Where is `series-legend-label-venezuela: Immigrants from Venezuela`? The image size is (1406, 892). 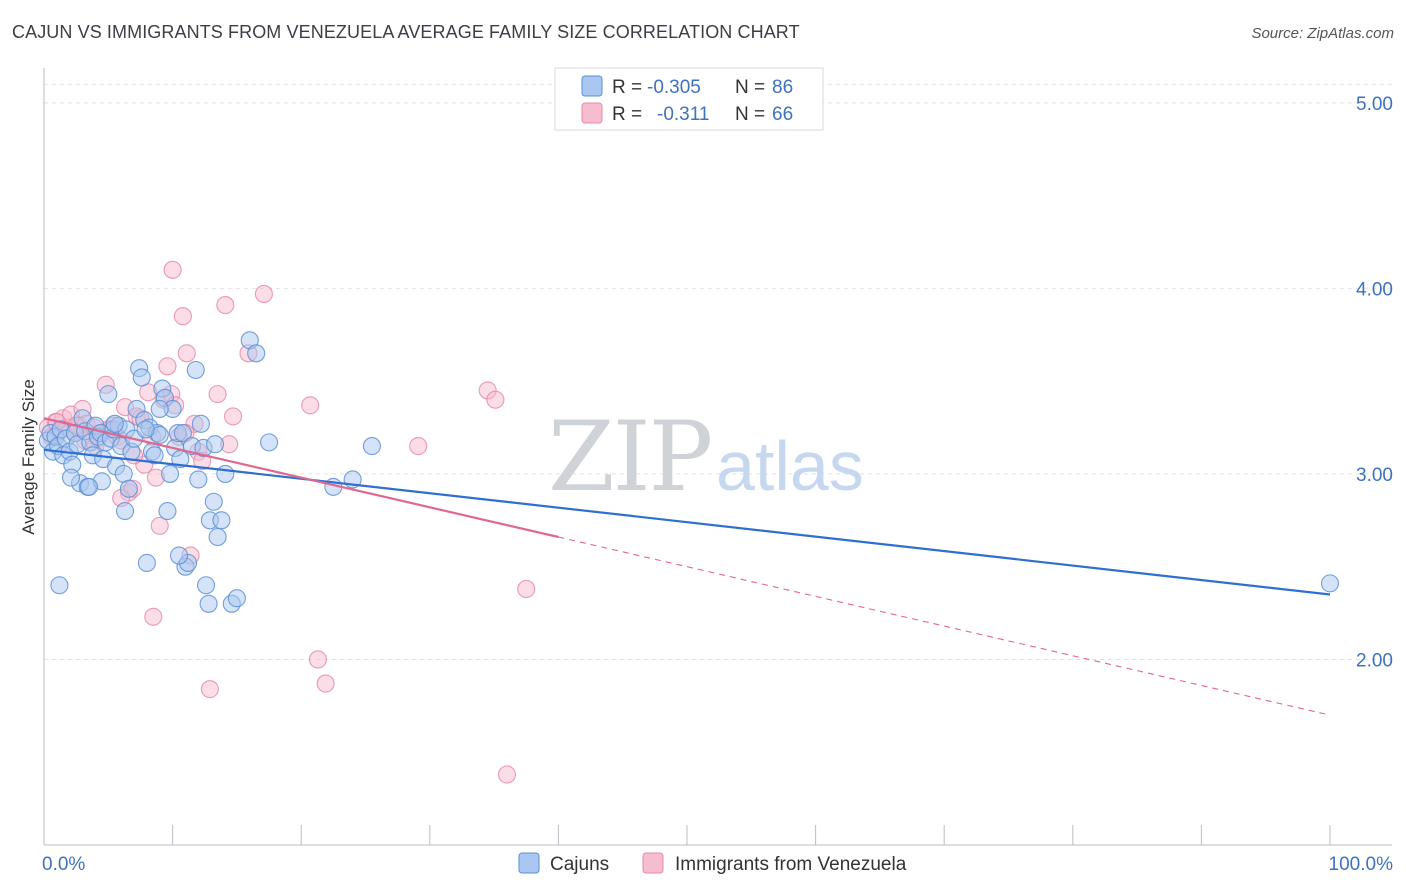
series-legend-label-venezuela: Immigrants from Venezuela is located at coordinates (791, 864).